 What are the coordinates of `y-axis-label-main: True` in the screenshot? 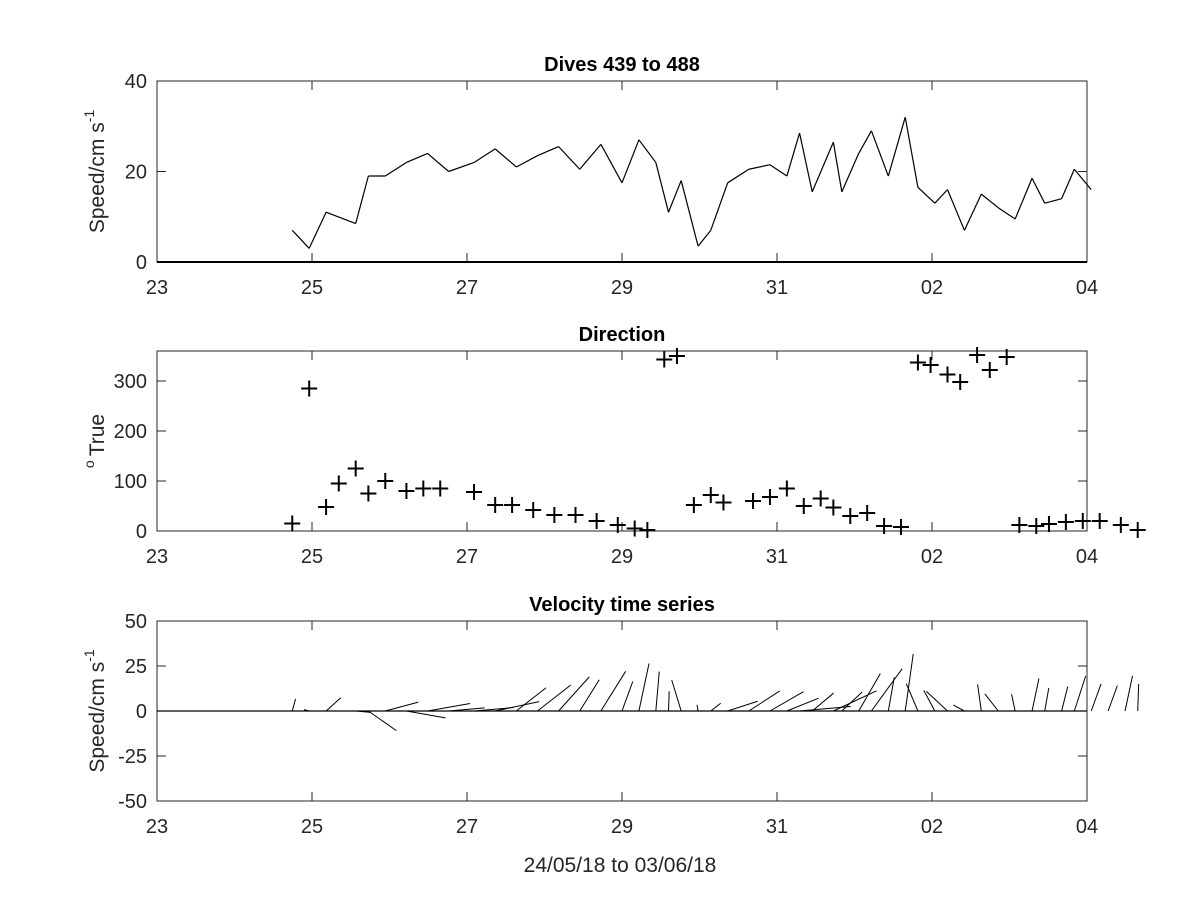 It's located at (97, 435).